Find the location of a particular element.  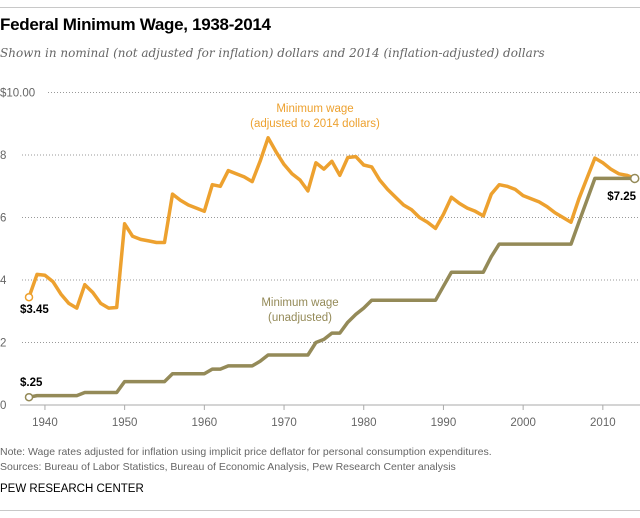

y-tick-label: 8 is located at coordinates (3, 156).